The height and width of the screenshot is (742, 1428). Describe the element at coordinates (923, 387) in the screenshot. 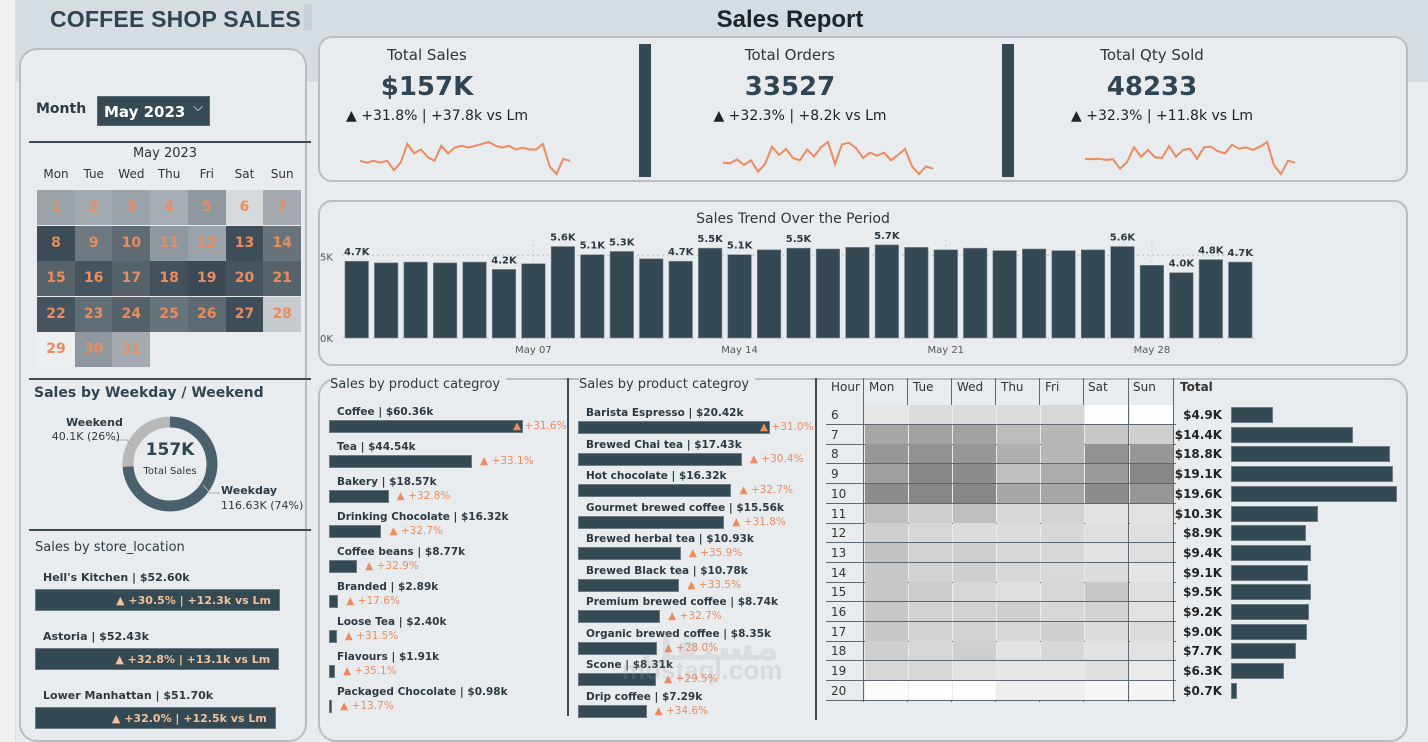

I see `heatmap-column-header: Tue` at that location.